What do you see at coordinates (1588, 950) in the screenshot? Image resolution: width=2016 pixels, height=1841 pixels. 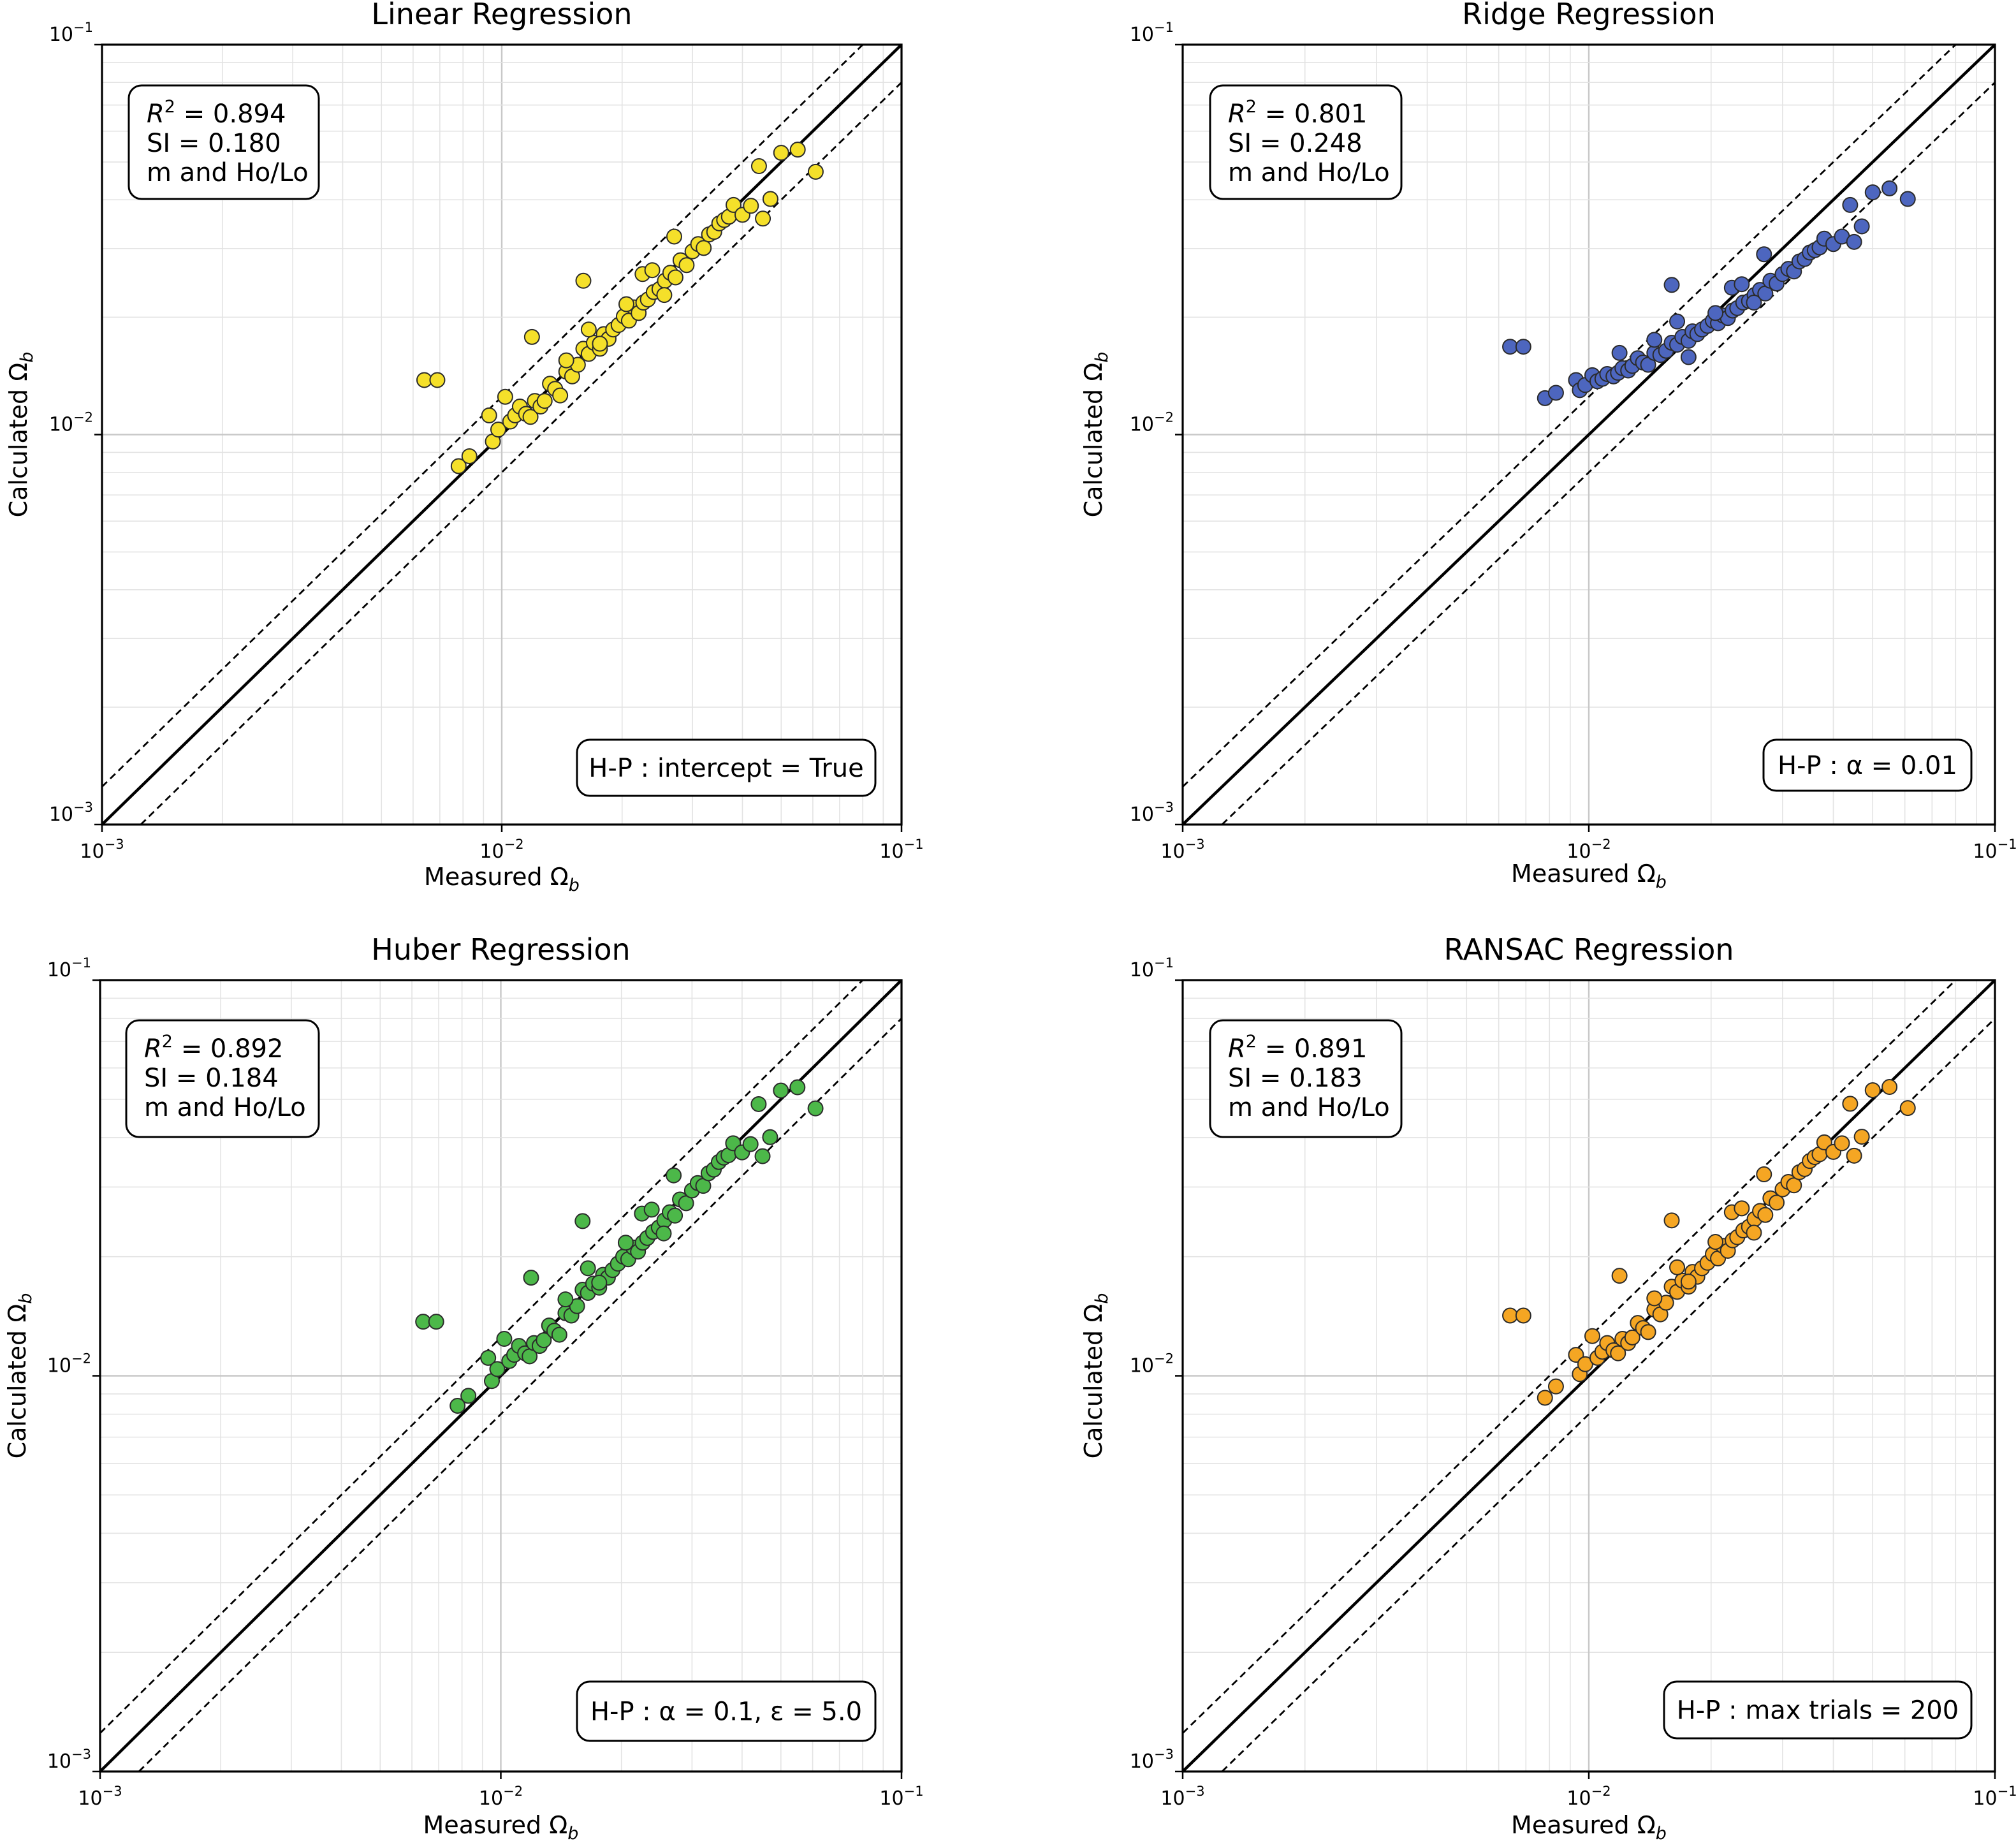 I see `chart-title: RANSAC Regression` at bounding box center [1588, 950].